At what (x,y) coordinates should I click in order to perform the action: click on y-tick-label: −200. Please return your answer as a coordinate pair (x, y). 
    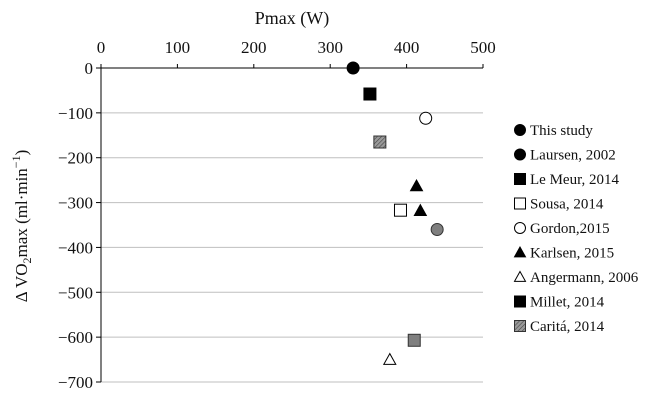
    Looking at the image, I should click on (75, 158).